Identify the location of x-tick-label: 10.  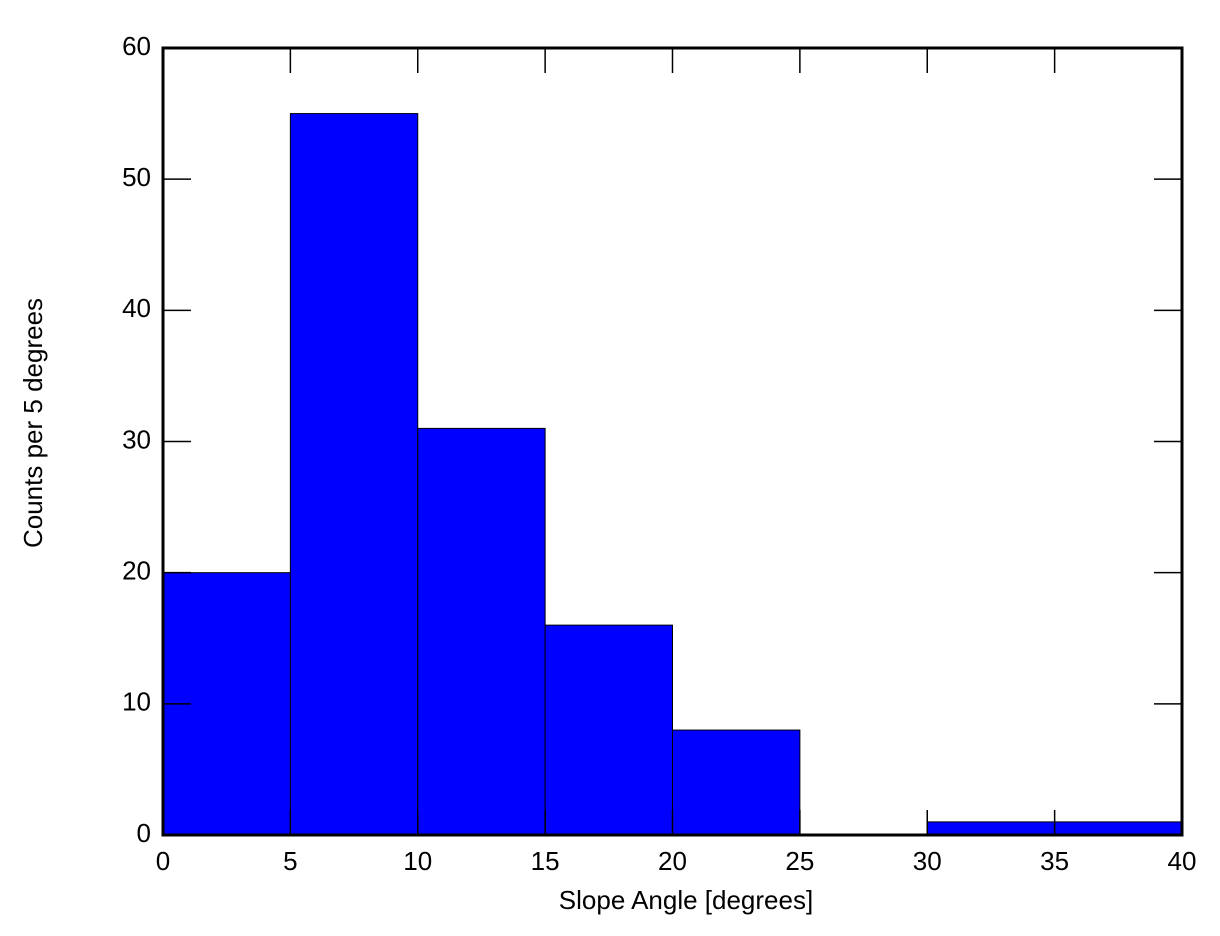
(417, 861).